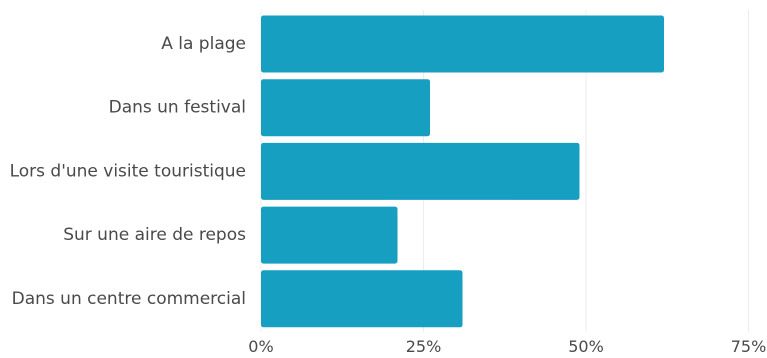  Describe the element at coordinates (129, 299) in the screenshot. I see `category-label: Dans un centre commercial` at that location.